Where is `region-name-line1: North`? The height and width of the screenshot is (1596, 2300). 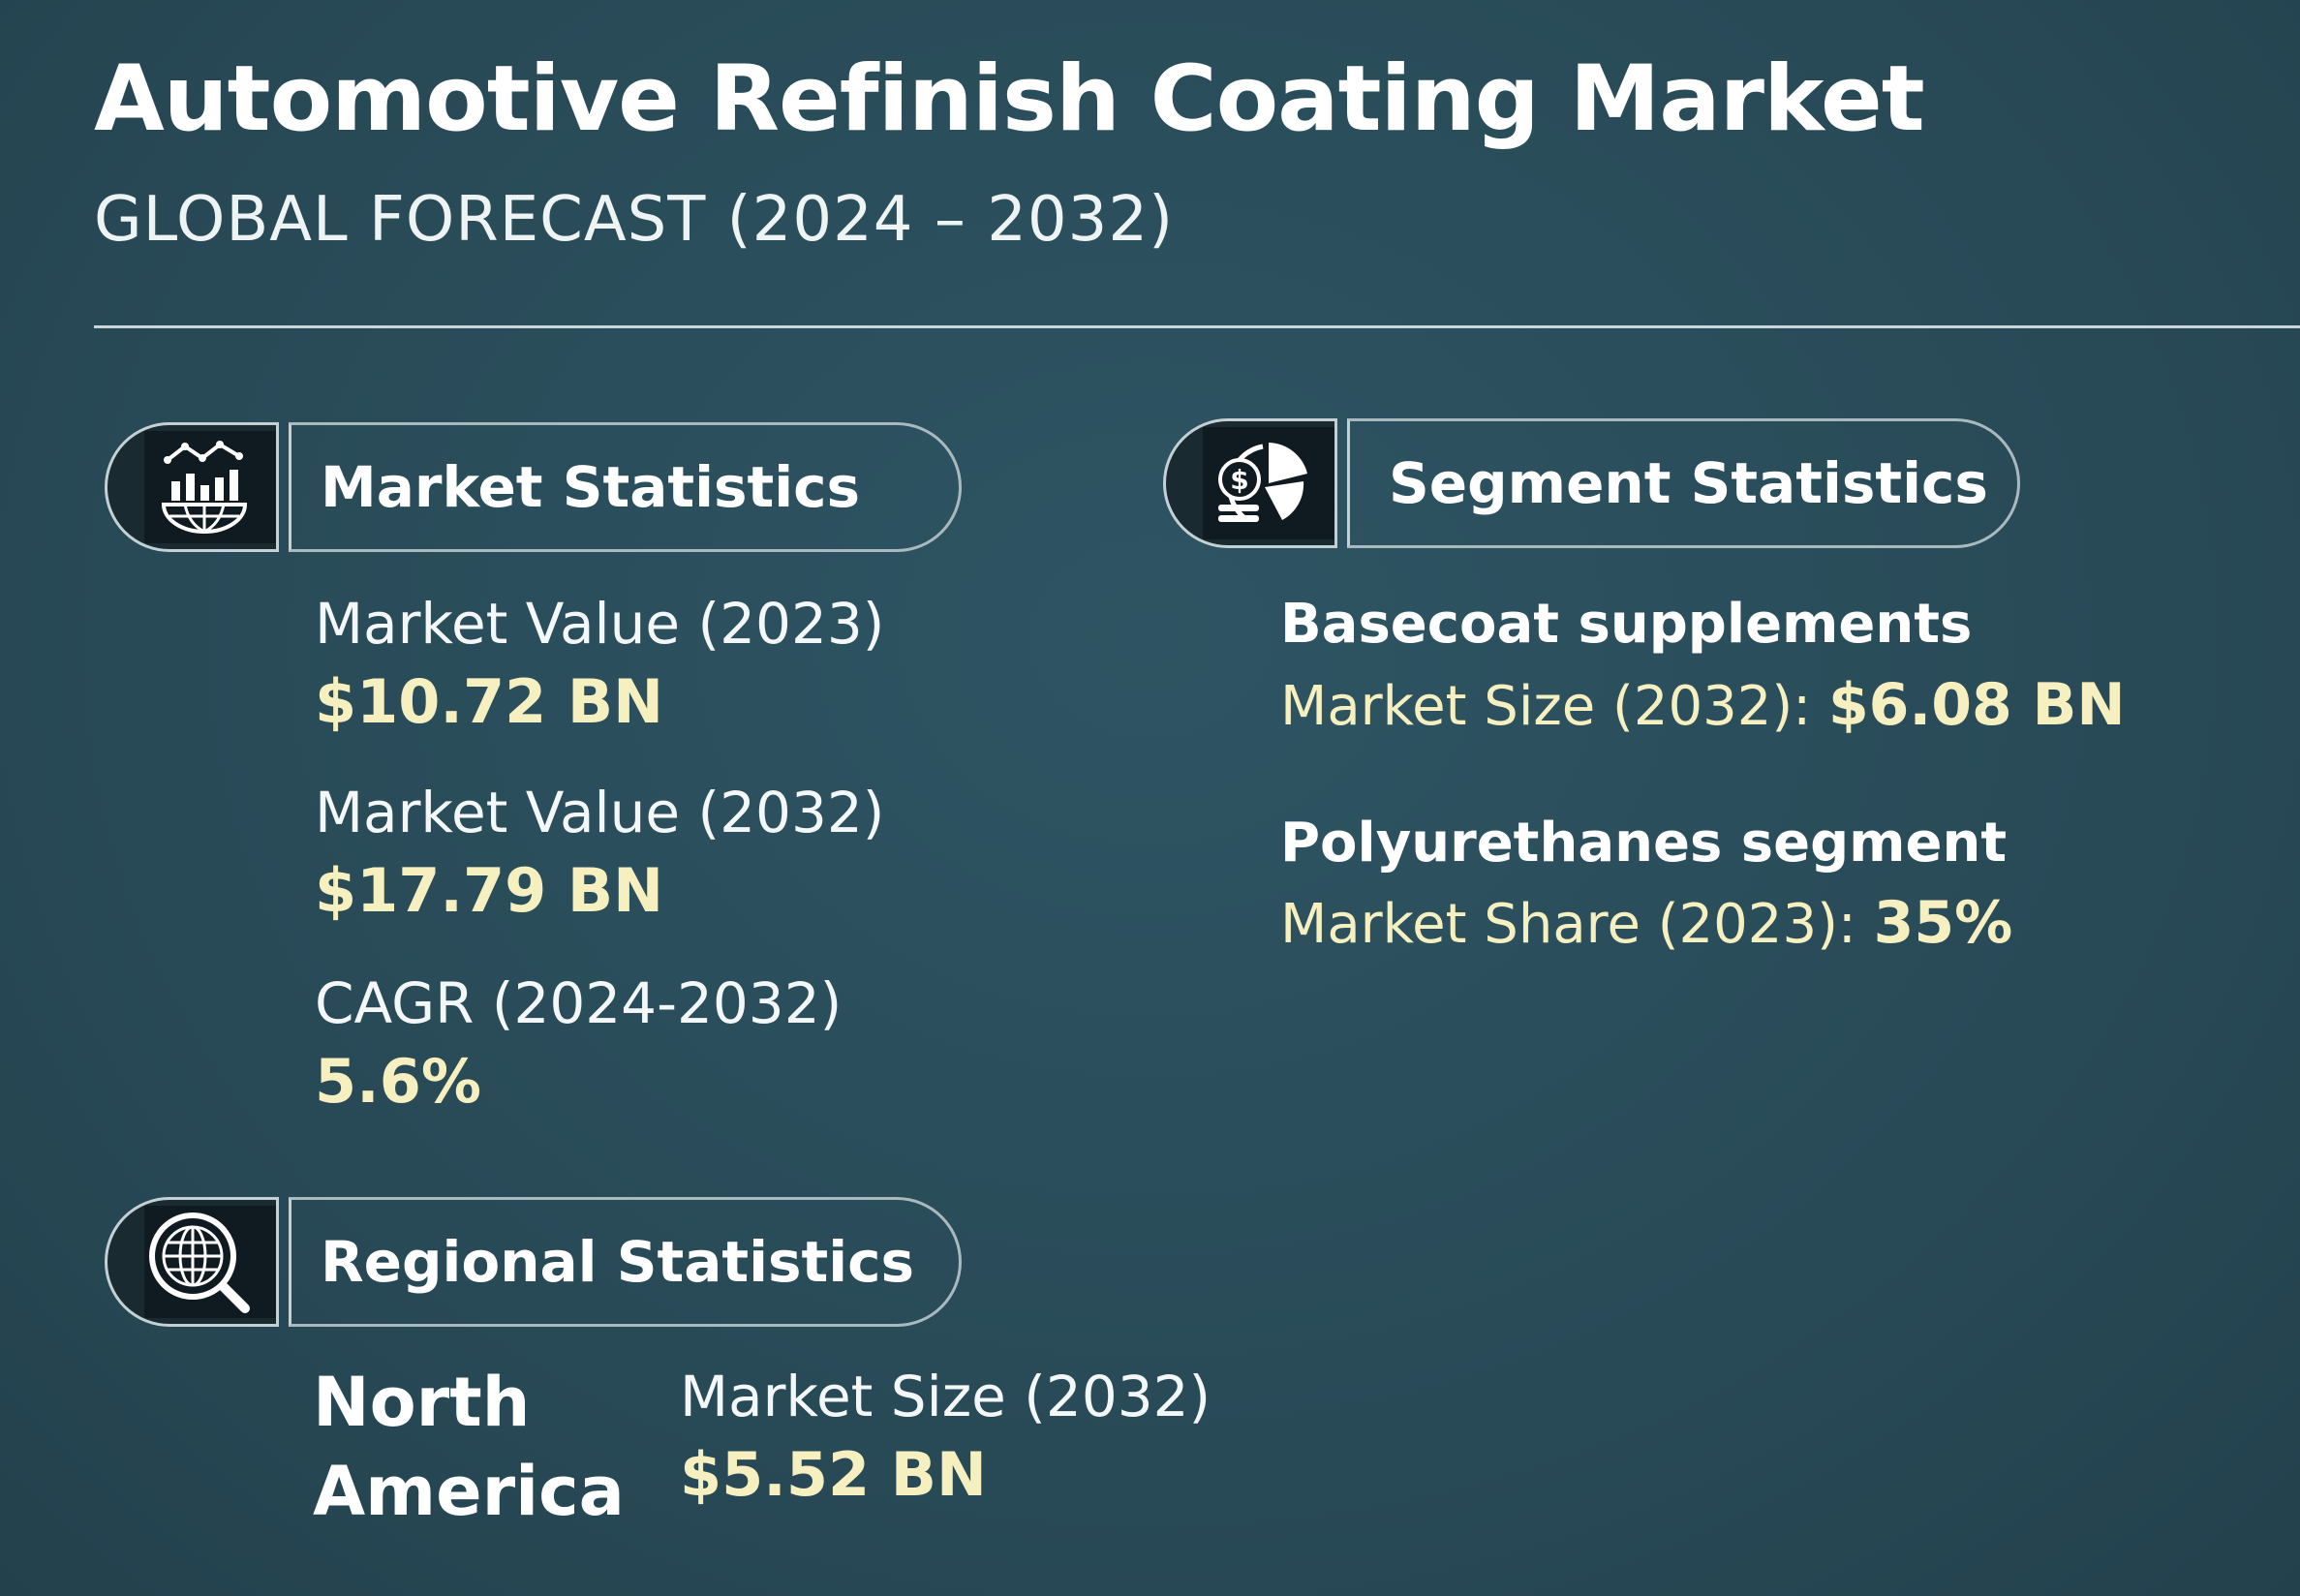 region-name-line1: North is located at coordinates (422, 1402).